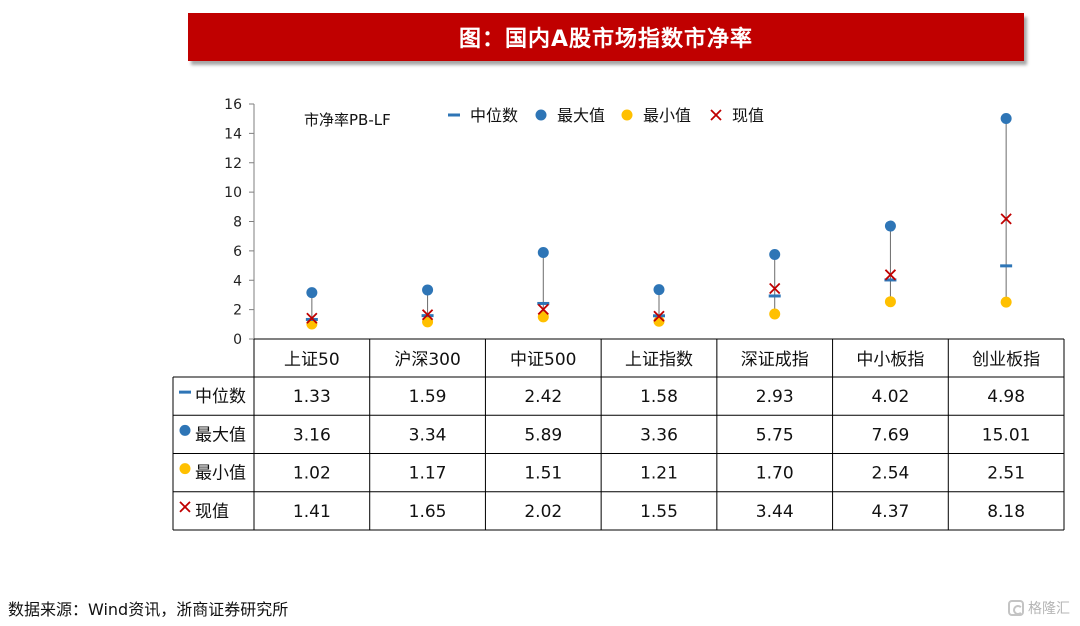  I want to click on watermark: 格隆汇, so click(1039, 608).